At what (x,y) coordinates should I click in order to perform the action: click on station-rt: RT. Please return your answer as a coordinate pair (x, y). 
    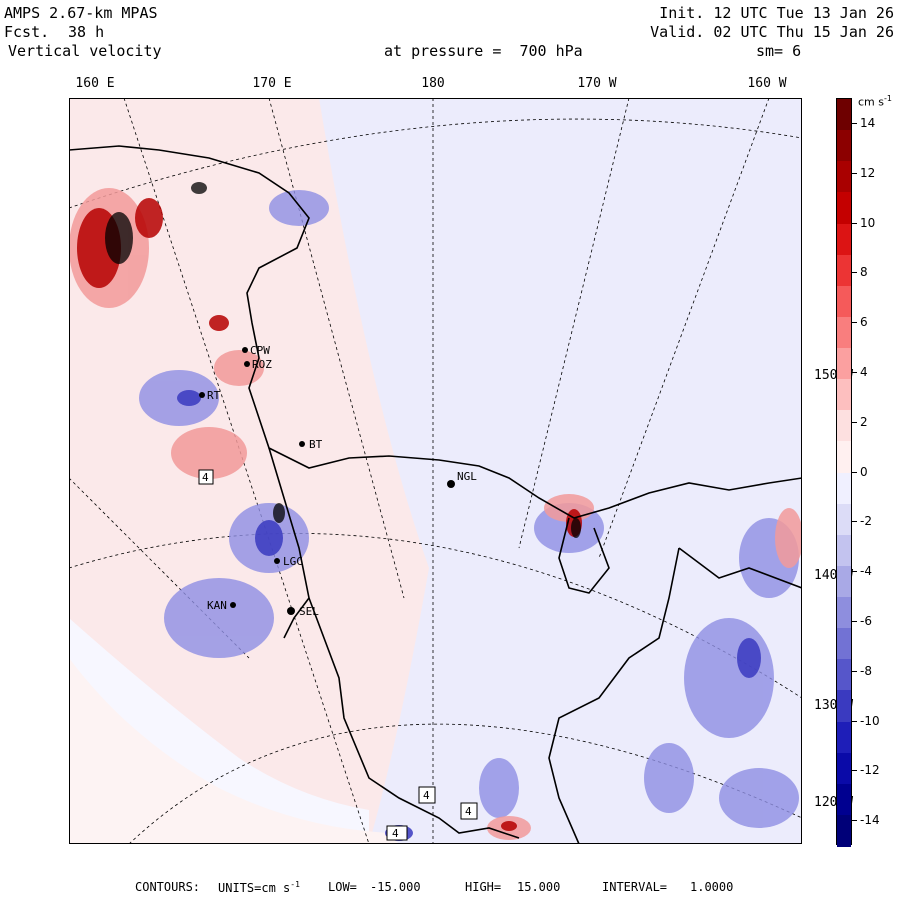
    Looking at the image, I should click on (210, 395).